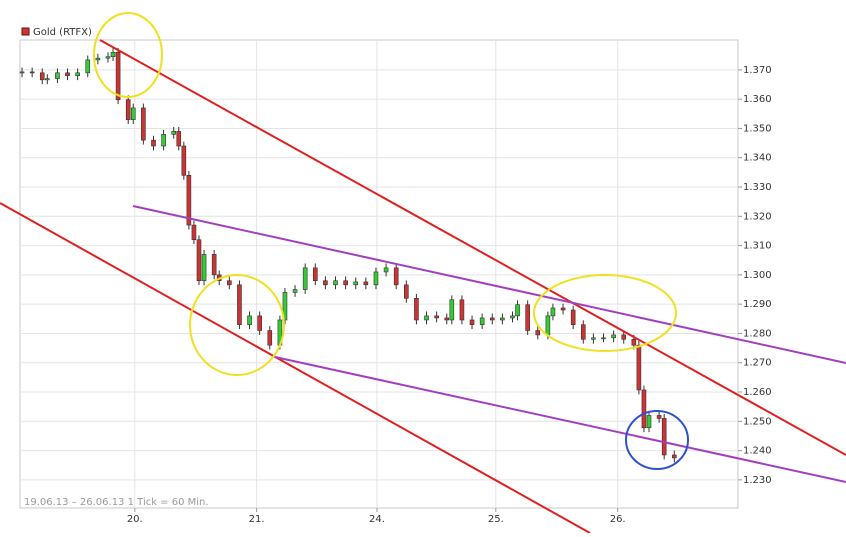  I want to click on y-tick-label: 1.350, so click(757, 128).